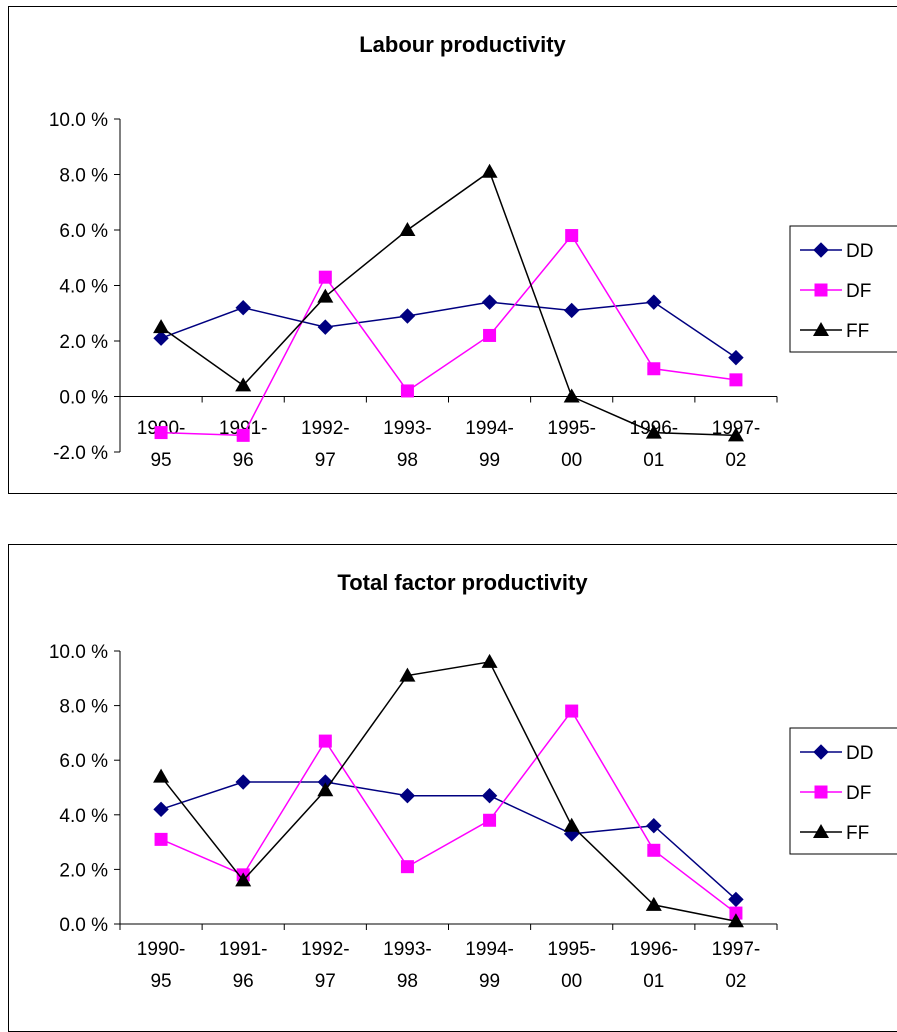 The image size is (897, 1032). What do you see at coordinates (448, 330) in the screenshot?
I see `series-line-dd` at bounding box center [448, 330].